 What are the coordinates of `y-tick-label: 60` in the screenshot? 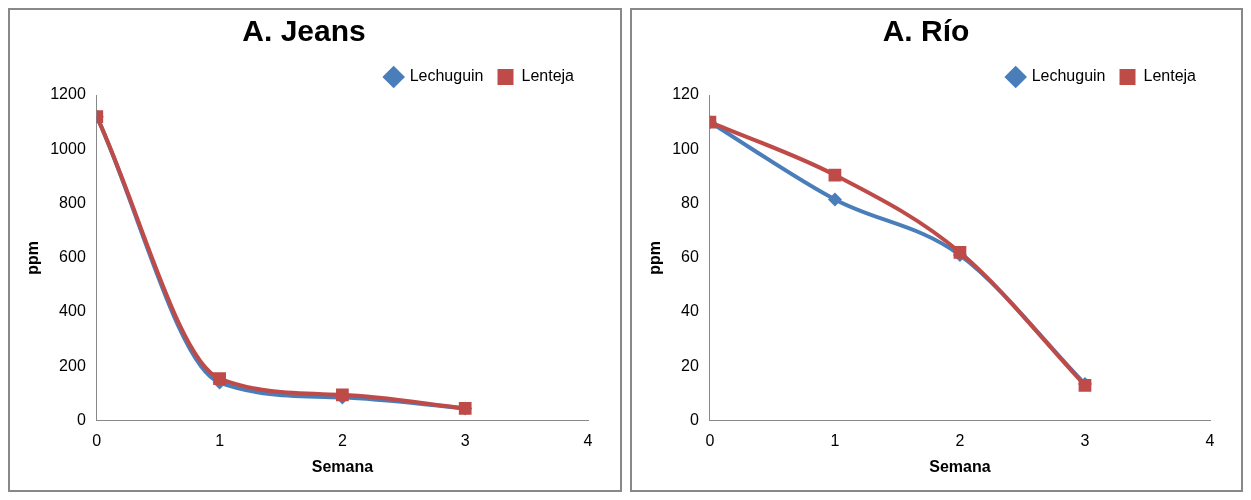 It's located at (689, 257).